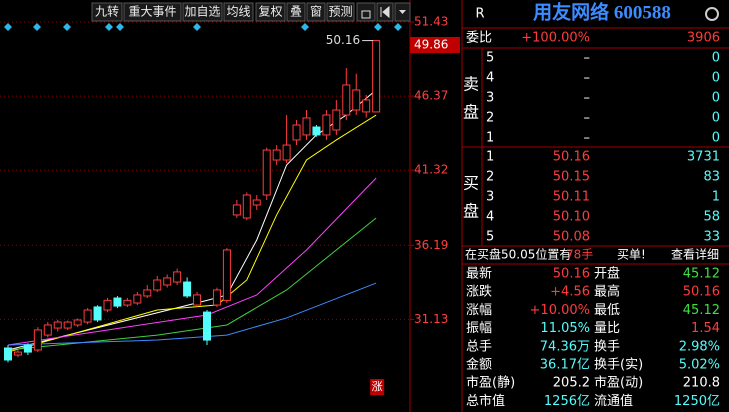 The height and width of the screenshot is (412, 729). I want to click on toolbar-label: 九转, so click(107, 11).